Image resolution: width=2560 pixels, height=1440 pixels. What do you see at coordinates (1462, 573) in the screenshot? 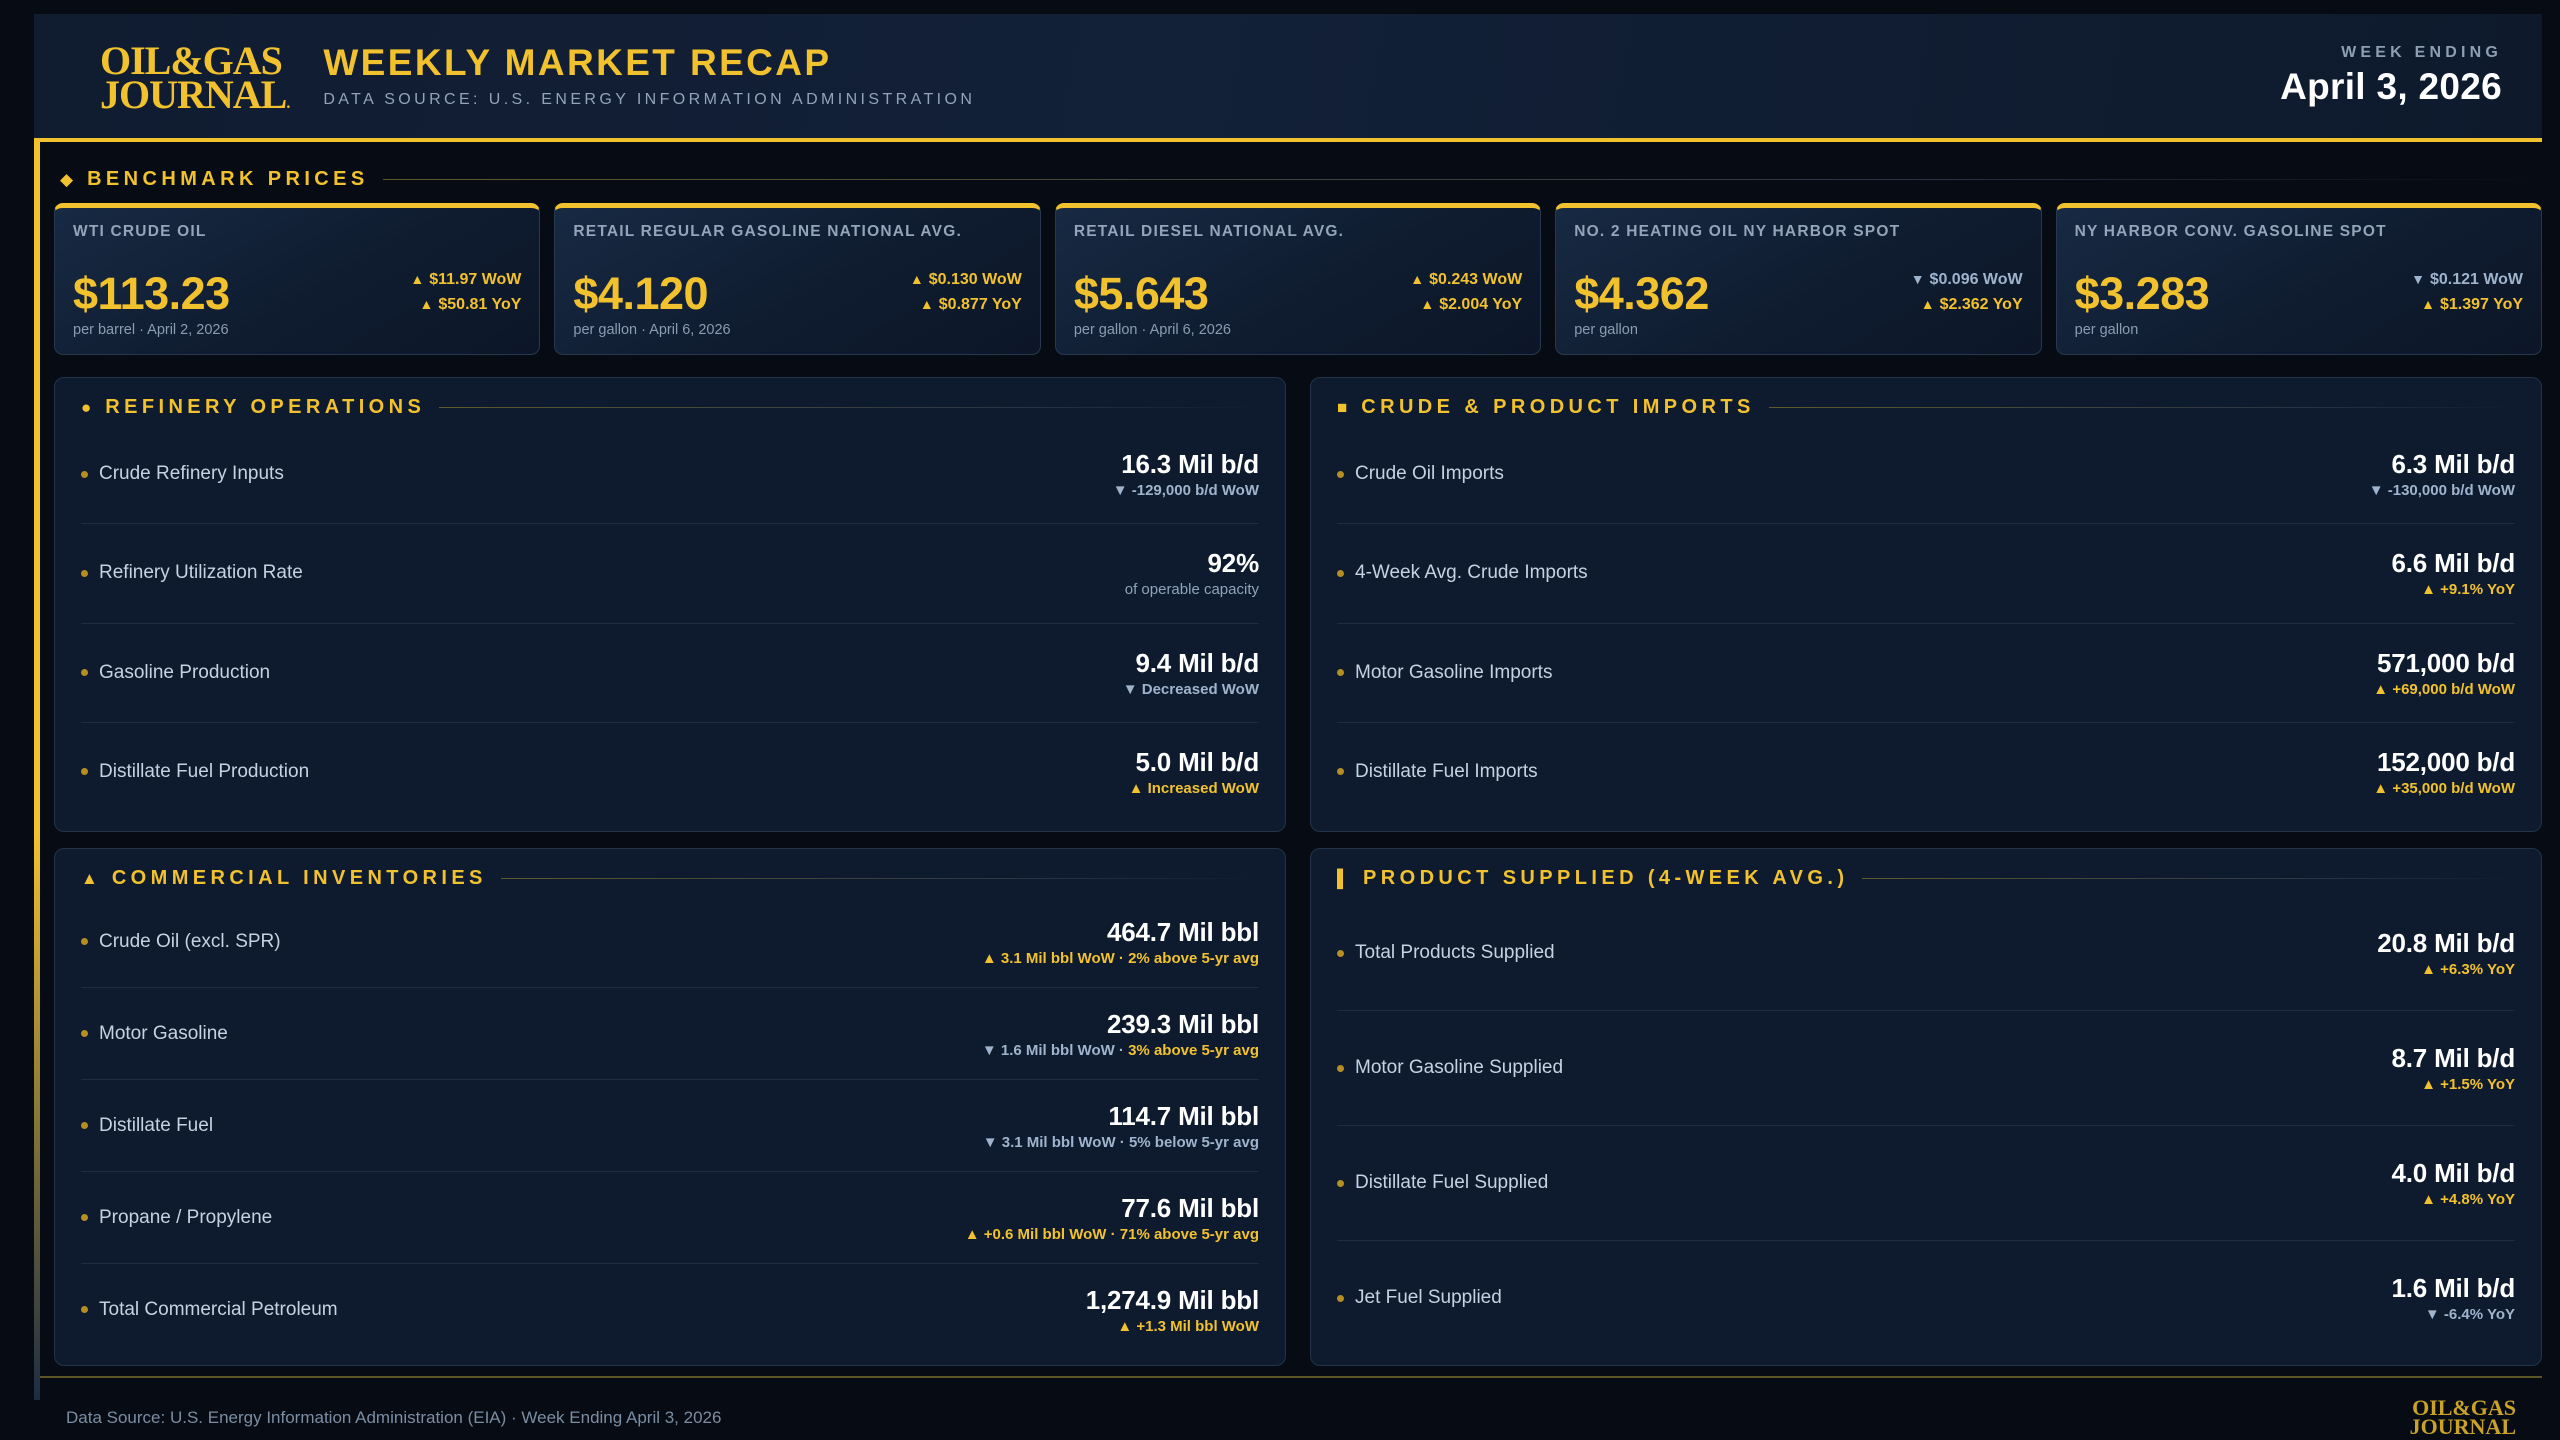
I see `metric-label: 4-Week Avg. Crude Imports` at bounding box center [1462, 573].